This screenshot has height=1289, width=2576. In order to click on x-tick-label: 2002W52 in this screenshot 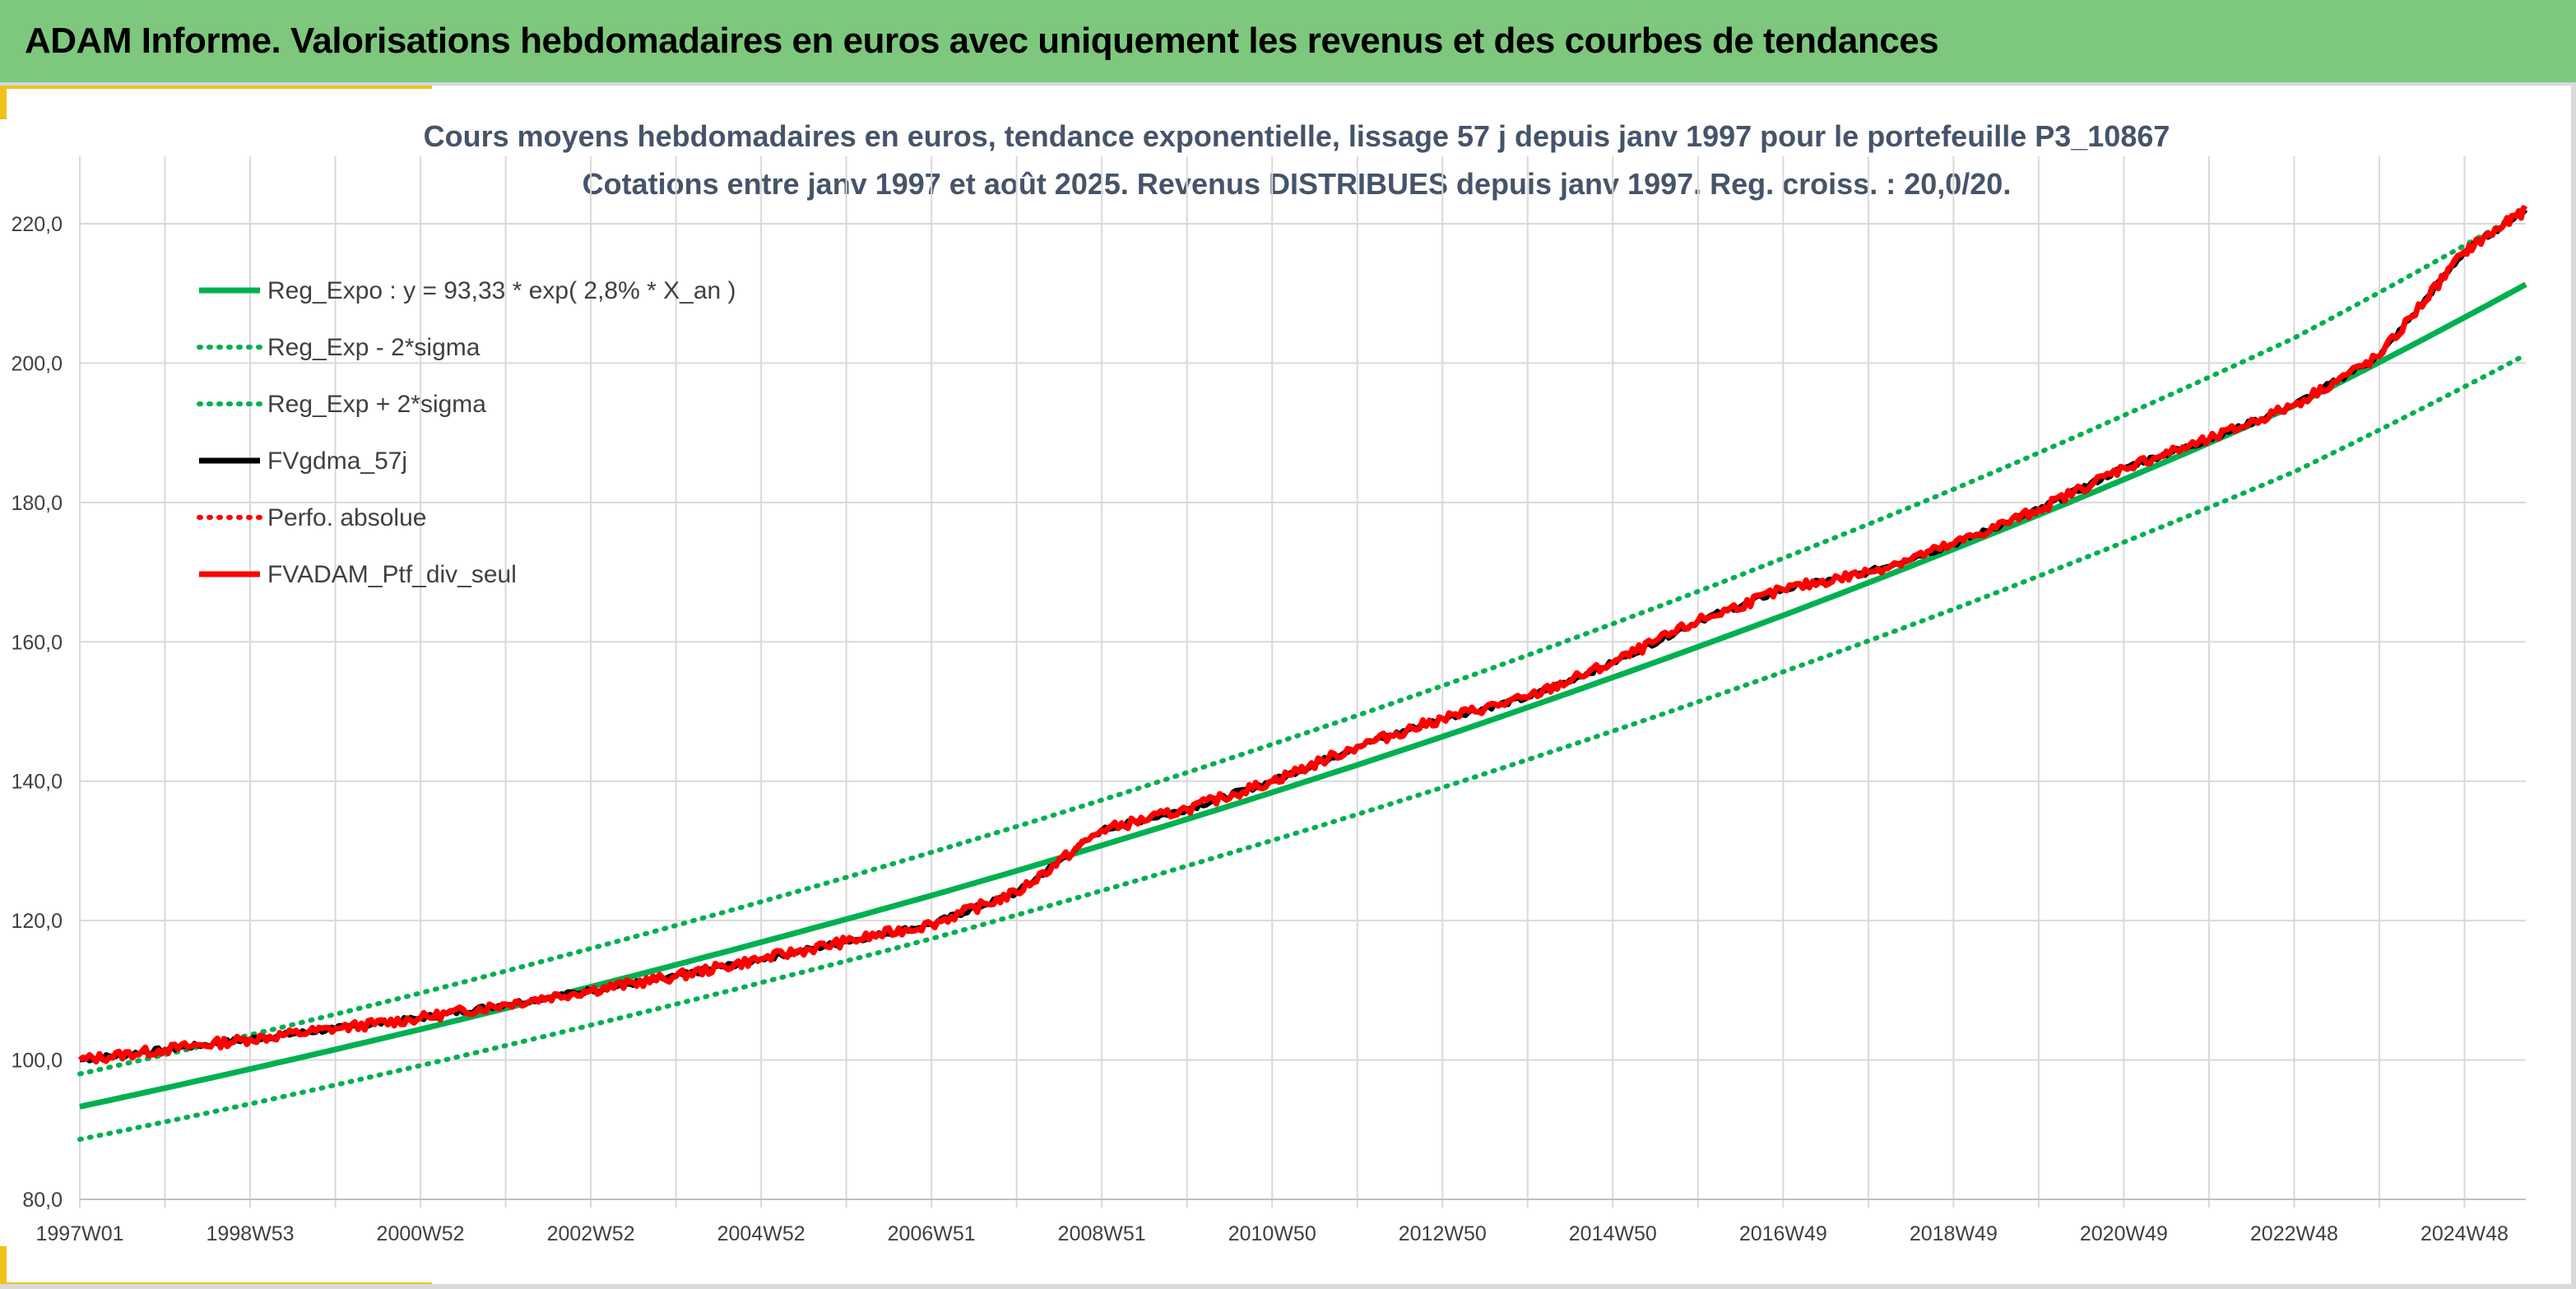, I will do `click(591, 1233)`.